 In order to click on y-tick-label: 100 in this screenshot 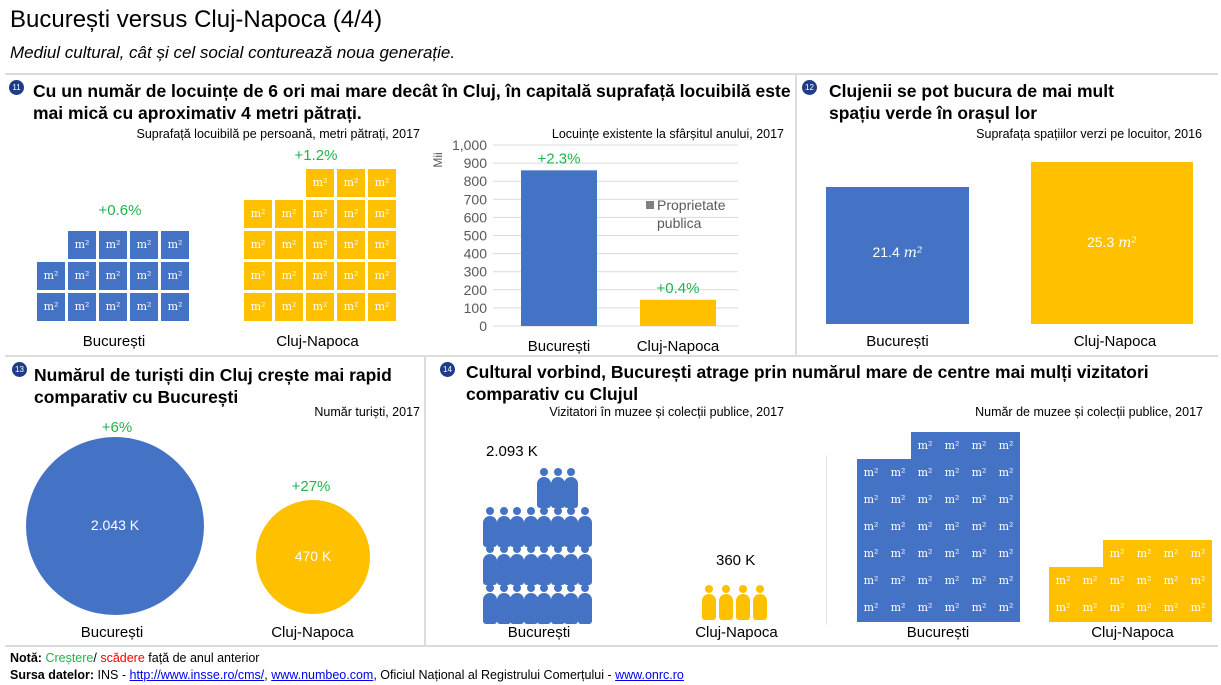, I will do `click(476, 308)`.